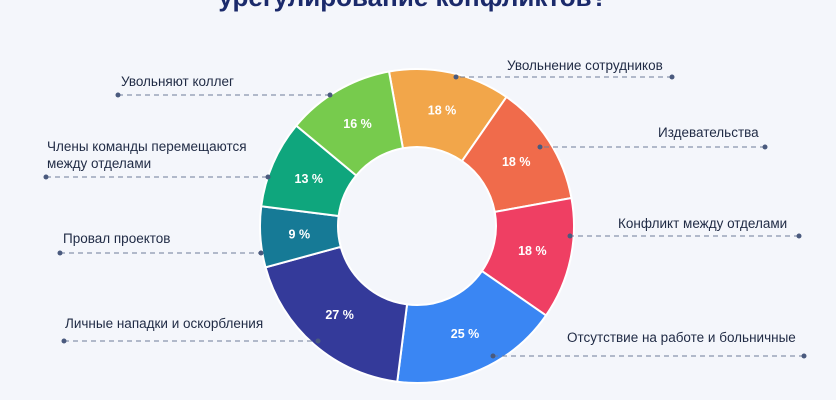 The height and width of the screenshot is (400, 836). I want to click on slice-category-label: Издевательства, so click(708, 132).